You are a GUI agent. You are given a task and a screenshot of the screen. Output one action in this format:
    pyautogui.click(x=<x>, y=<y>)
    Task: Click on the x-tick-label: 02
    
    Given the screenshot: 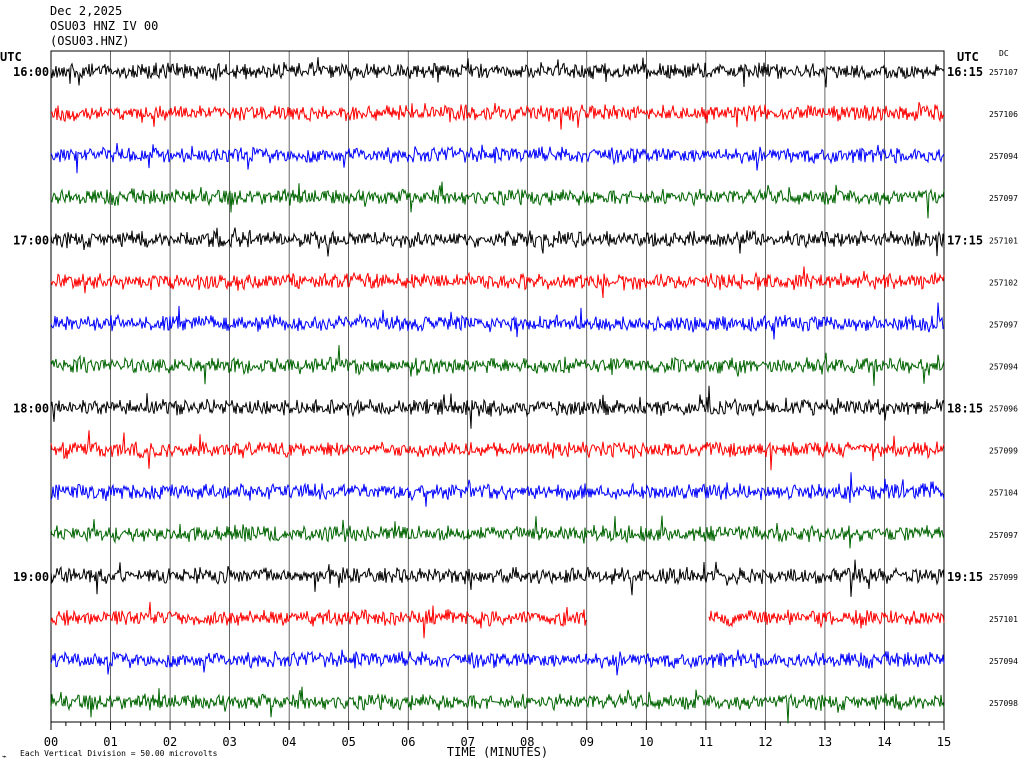 What is the action you would take?
    pyautogui.click(x=170, y=742)
    